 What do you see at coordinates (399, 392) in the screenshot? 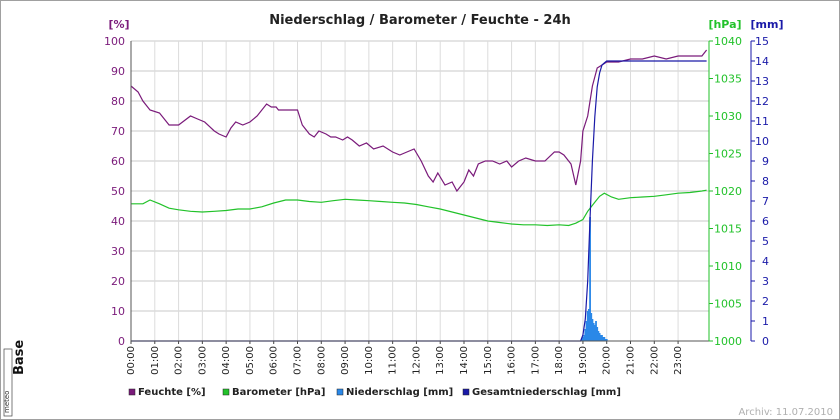
I see `legend-label: Niederschlag [mm]` at bounding box center [399, 392].